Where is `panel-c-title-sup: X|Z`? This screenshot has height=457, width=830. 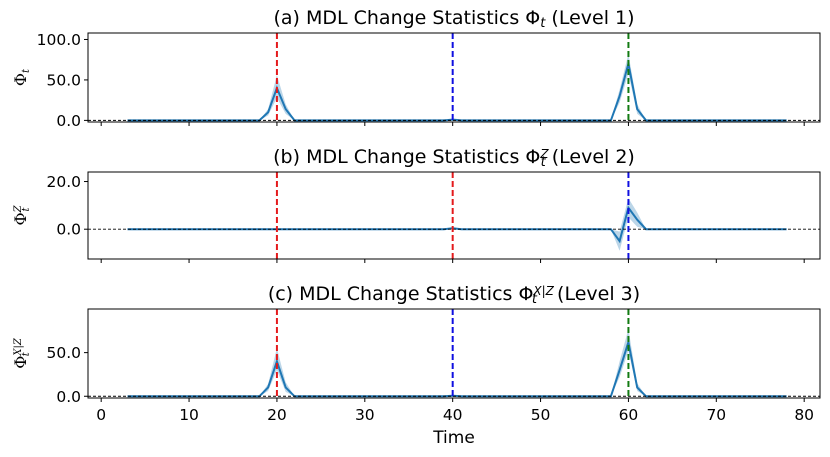 panel-c-title-sup: X|Z is located at coordinates (543, 291).